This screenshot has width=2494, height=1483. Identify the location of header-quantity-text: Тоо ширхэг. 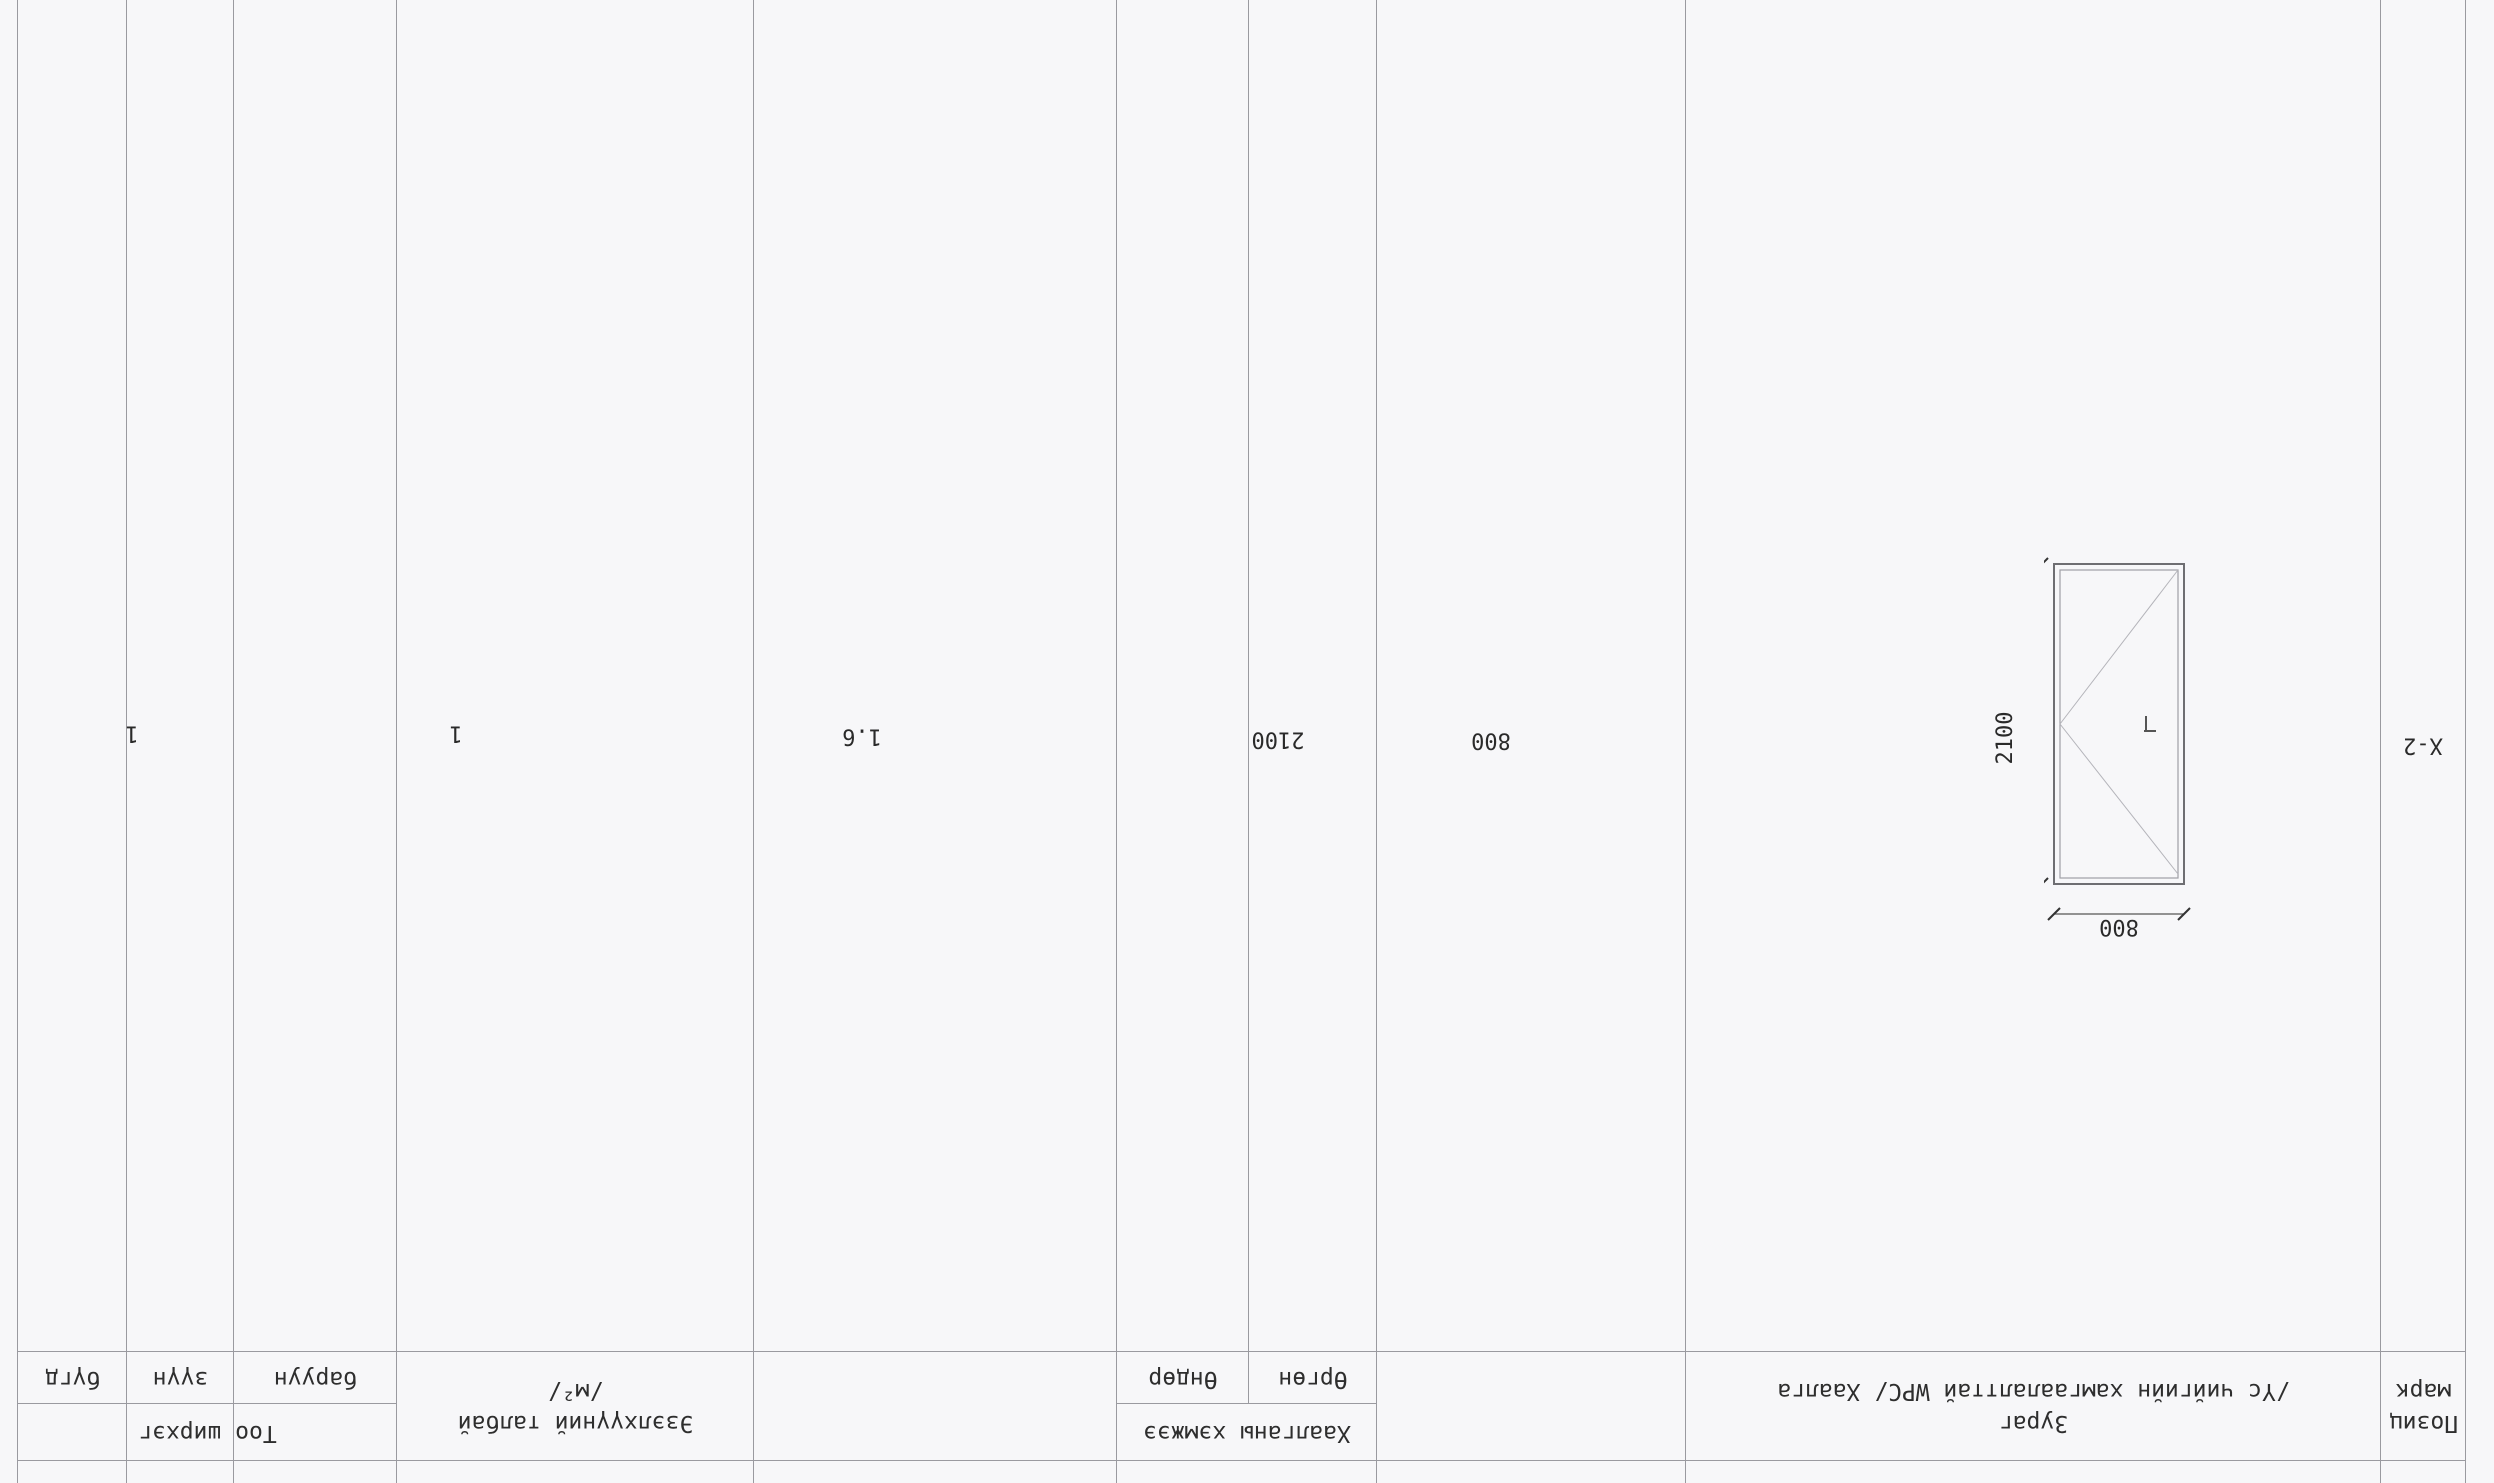
(207, 1433).